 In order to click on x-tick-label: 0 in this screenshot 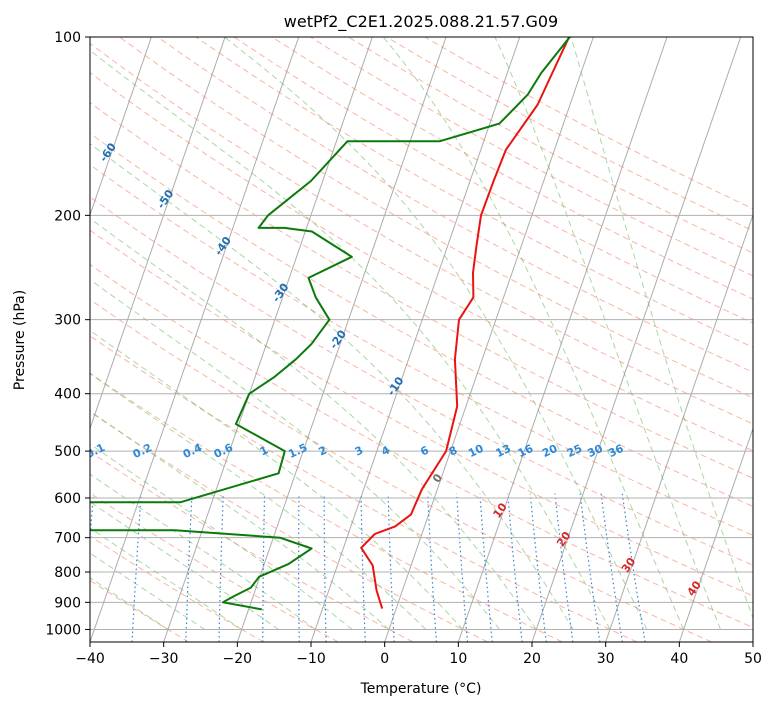, I will do `click(384, 659)`.